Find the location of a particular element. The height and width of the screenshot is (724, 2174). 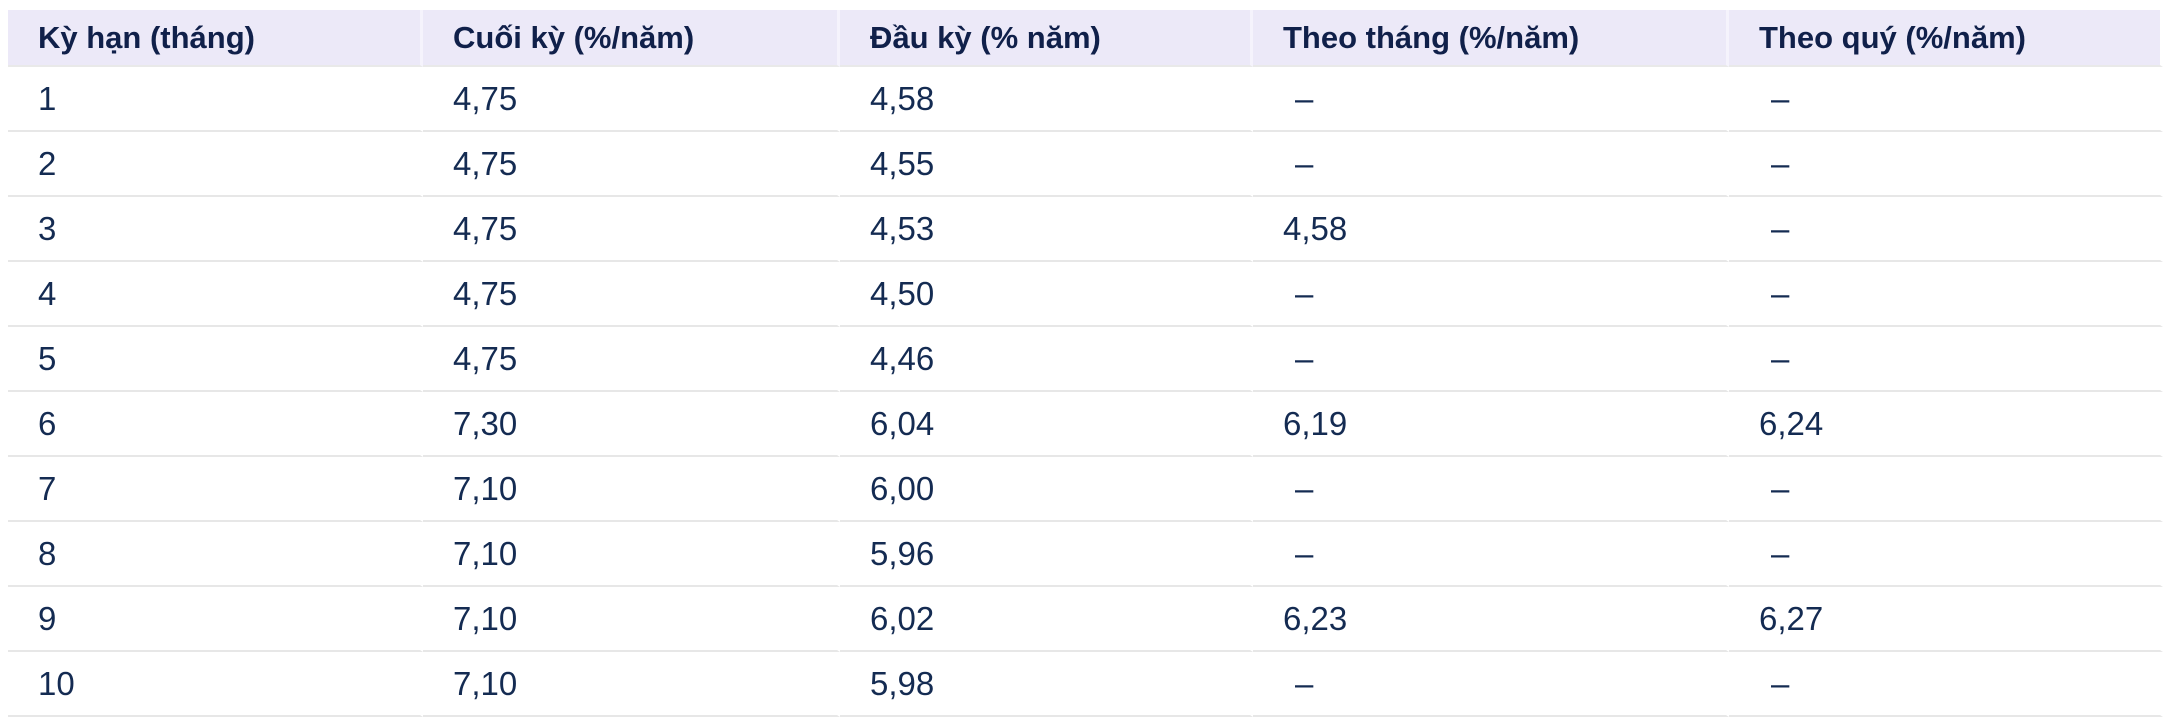

table-row: 5 4,75 4,46– – is located at coordinates (1085, 359).